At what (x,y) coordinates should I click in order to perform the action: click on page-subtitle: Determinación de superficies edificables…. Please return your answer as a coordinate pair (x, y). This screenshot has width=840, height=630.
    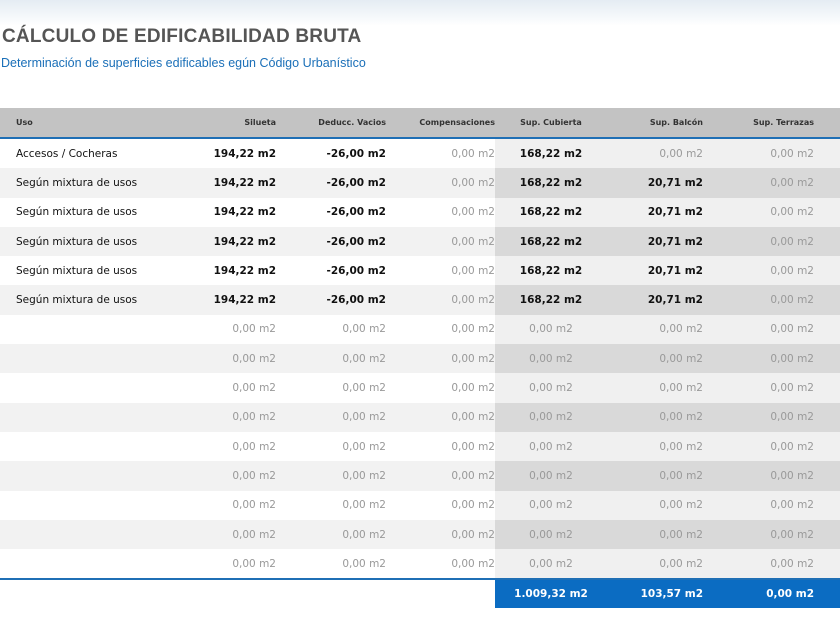
    Looking at the image, I should click on (183, 63).